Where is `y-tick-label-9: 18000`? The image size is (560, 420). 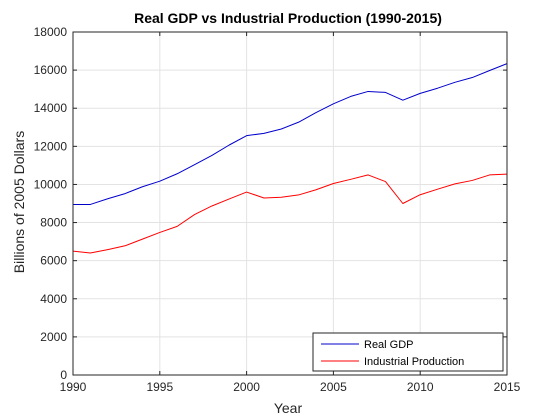 y-tick-label-9: 18000 is located at coordinates (51, 32).